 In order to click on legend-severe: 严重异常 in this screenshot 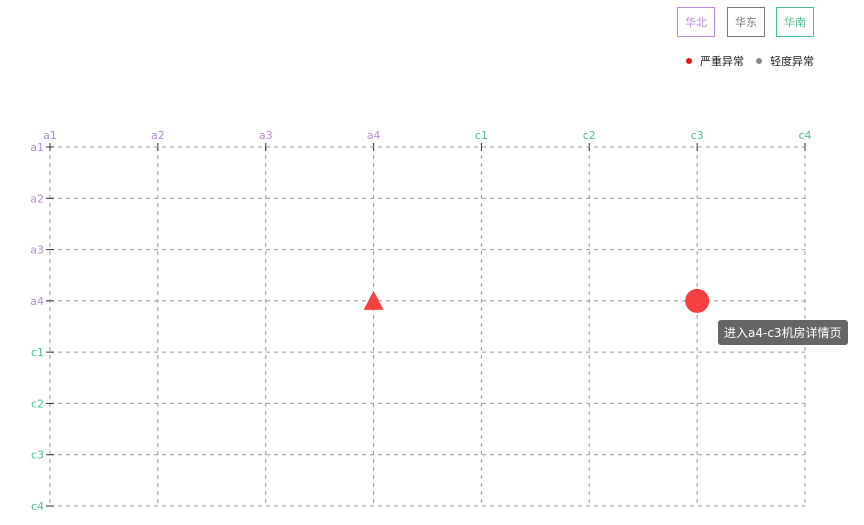, I will do `click(715, 61)`.